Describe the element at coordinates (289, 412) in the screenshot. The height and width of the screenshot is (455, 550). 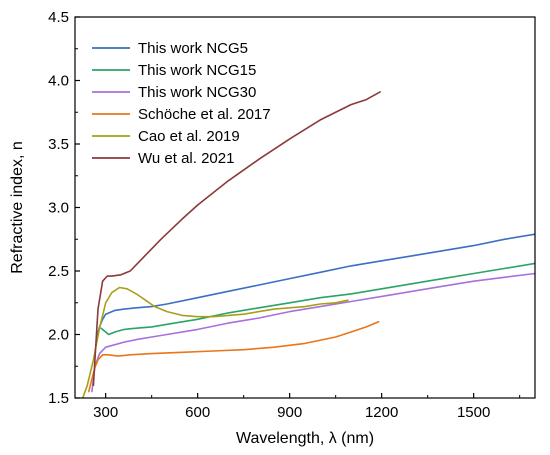
I see `x-tick-label: 900` at that location.